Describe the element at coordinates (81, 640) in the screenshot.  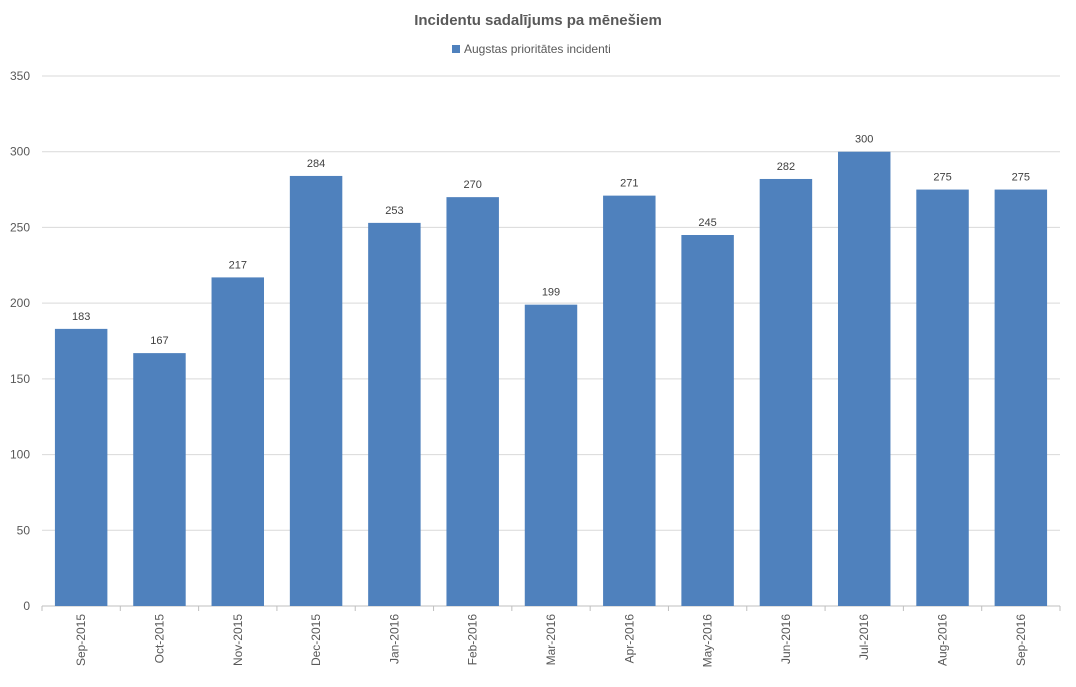
I see `x-tick-label: Sep-2015` at that location.